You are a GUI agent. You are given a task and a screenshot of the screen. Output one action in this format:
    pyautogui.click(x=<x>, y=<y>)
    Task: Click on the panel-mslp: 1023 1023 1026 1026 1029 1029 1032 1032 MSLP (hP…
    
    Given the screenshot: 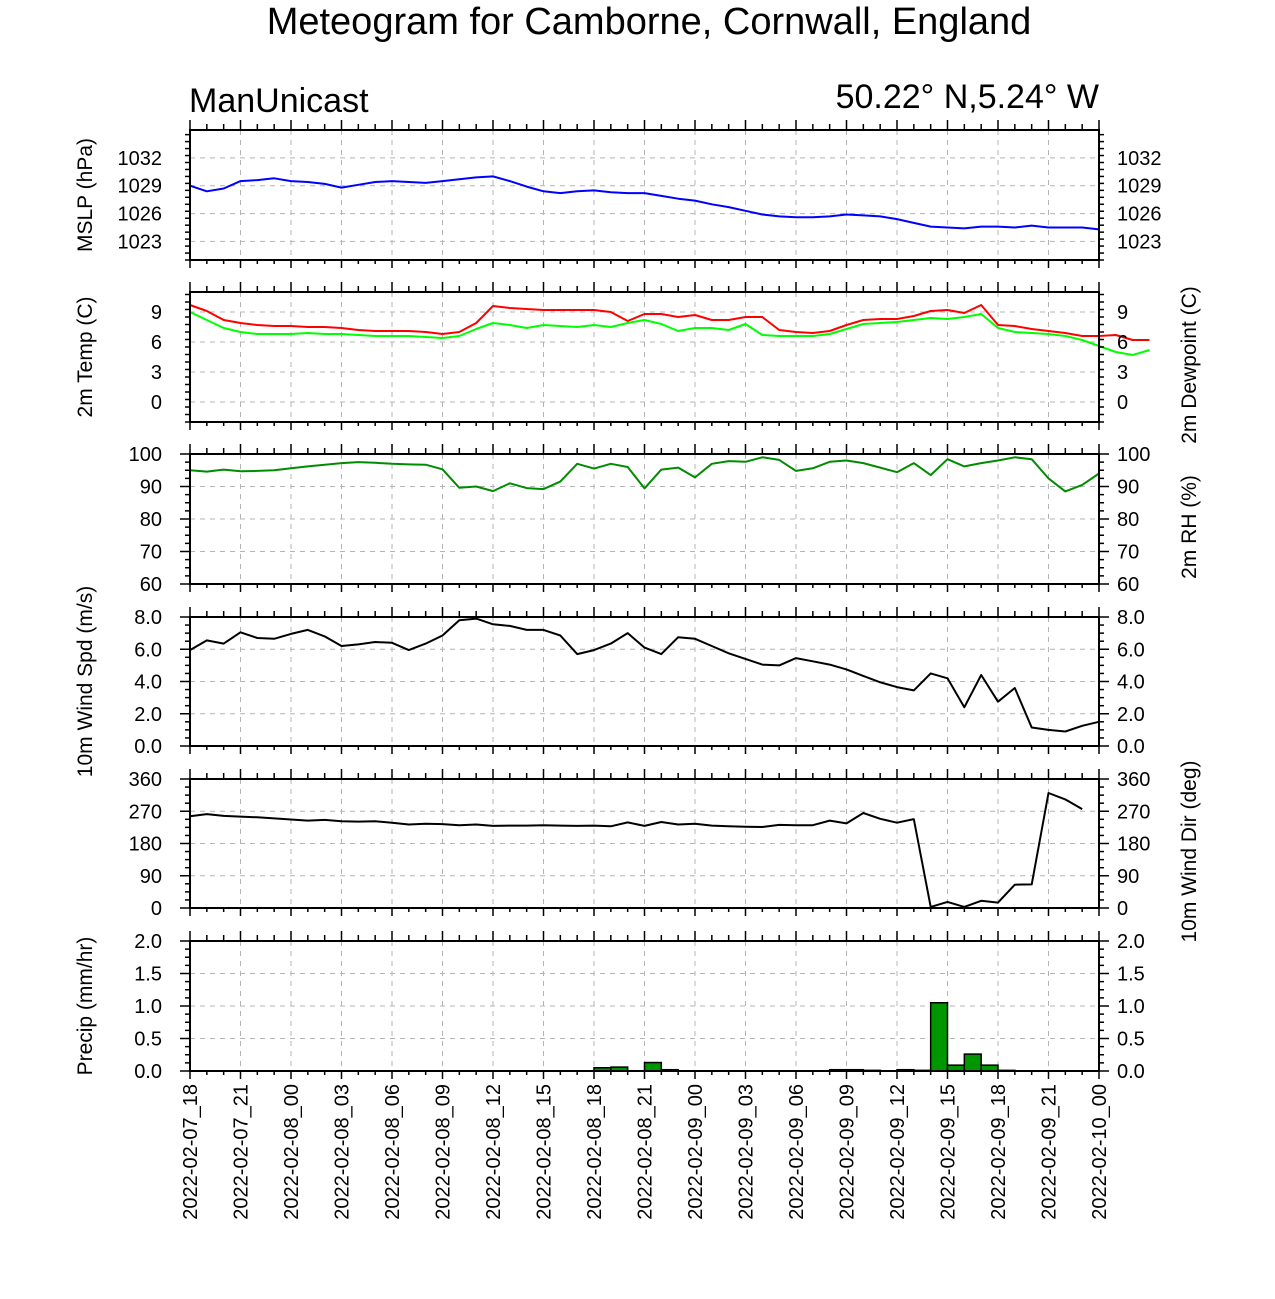 What is the action you would take?
    pyautogui.click(x=618, y=194)
    